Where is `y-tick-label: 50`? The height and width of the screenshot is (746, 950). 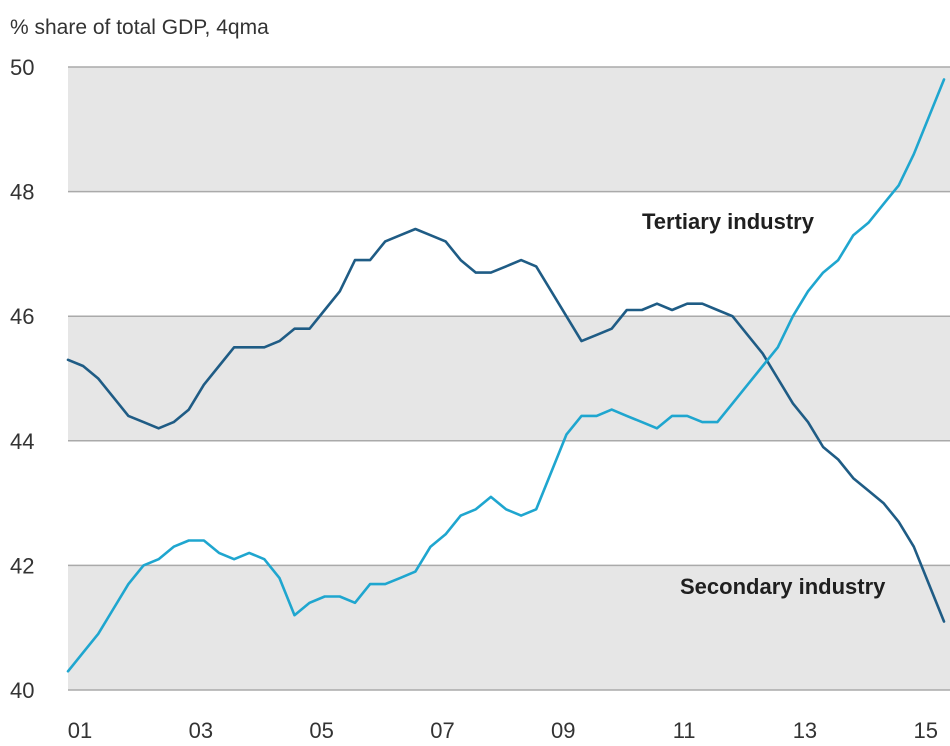 y-tick-label: 50 is located at coordinates (22, 67).